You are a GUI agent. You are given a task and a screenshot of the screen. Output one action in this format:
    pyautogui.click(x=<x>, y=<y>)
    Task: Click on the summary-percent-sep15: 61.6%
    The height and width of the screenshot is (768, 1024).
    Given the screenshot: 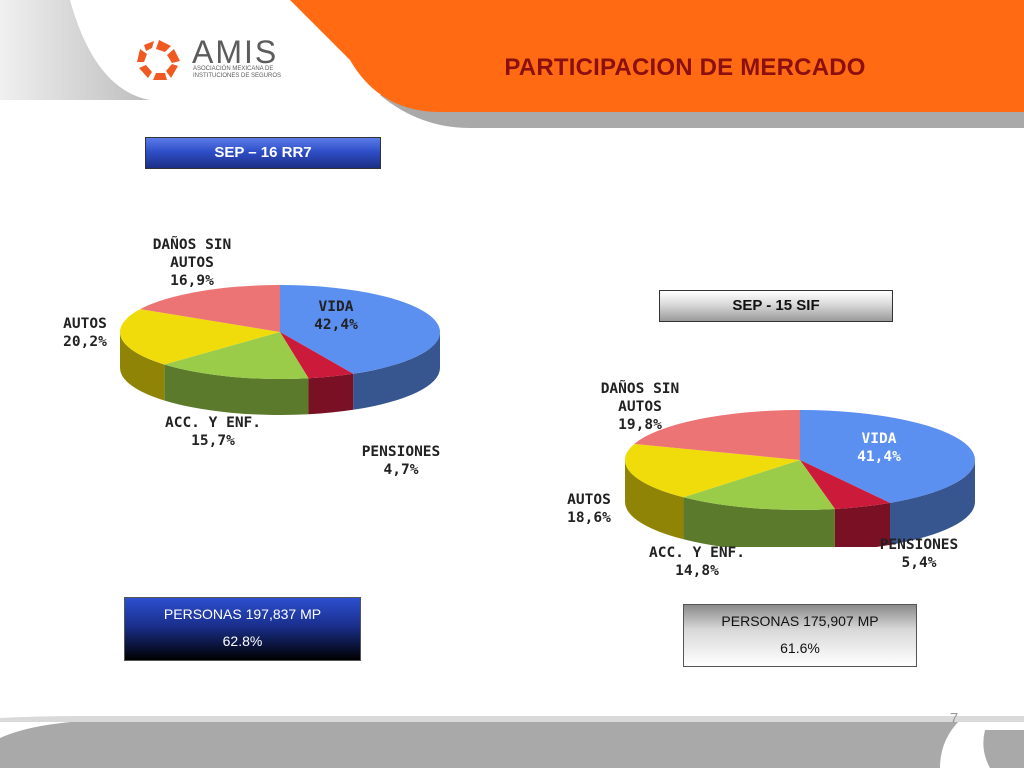 What is the action you would take?
    pyautogui.click(x=800, y=648)
    